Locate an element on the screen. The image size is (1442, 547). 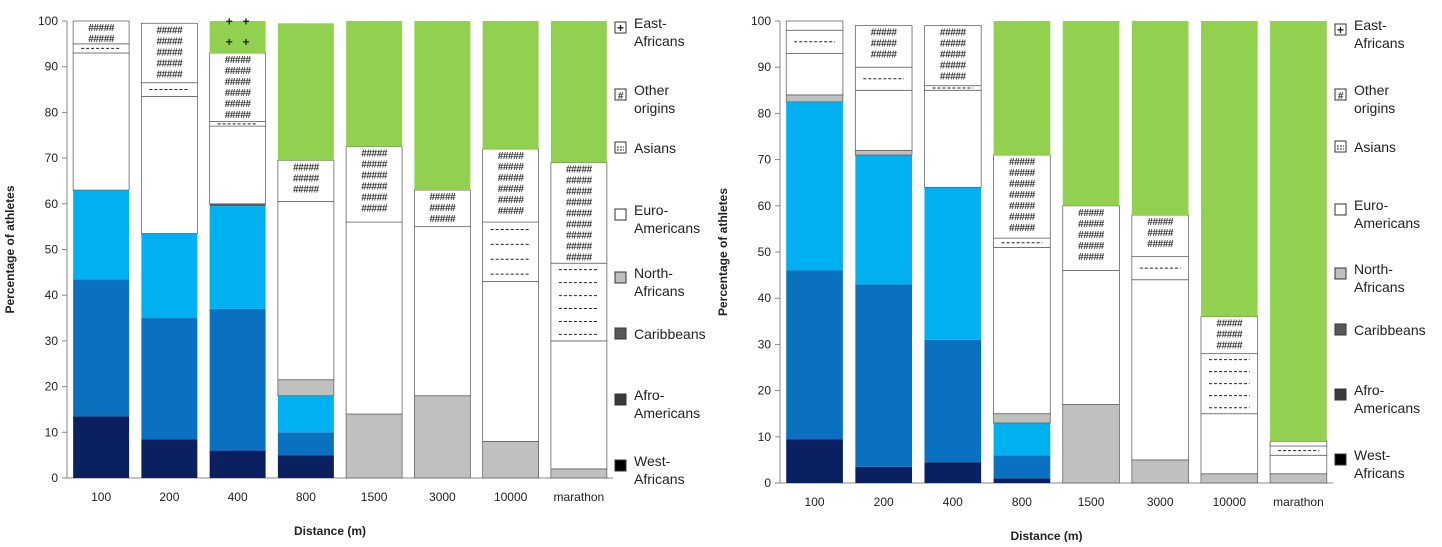
y-tick-label: 0 is located at coordinates (767, 483).